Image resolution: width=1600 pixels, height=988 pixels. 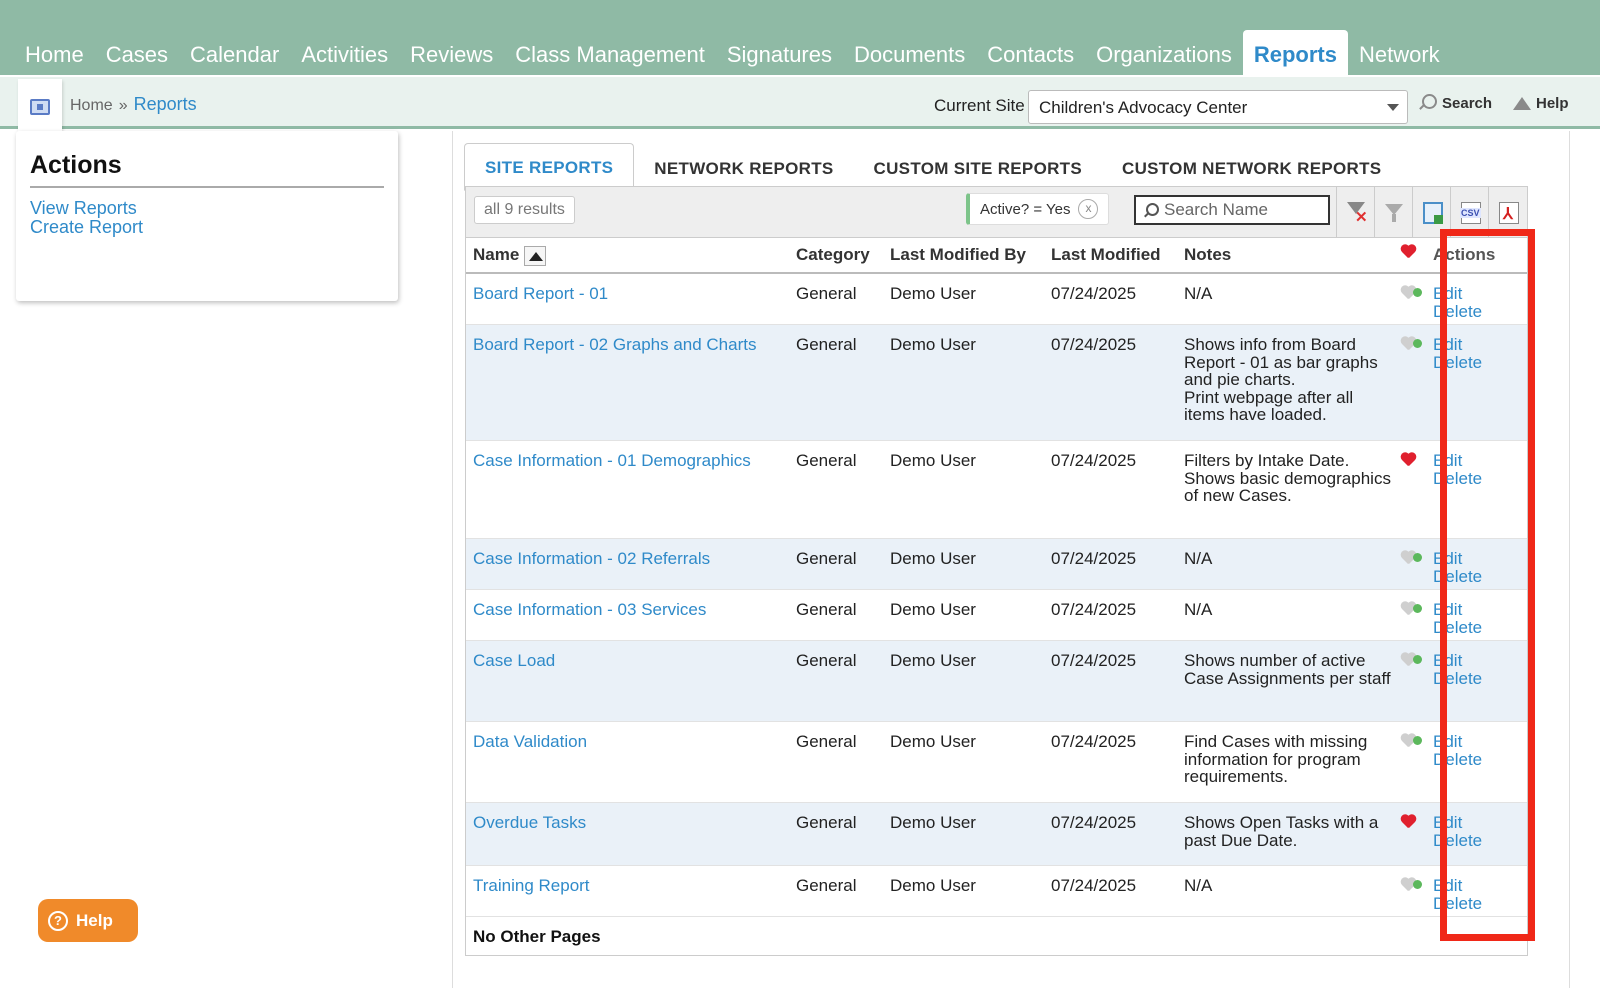 What do you see at coordinates (235, 54) in the screenshot?
I see `nav-tab-calendar: Calendar` at bounding box center [235, 54].